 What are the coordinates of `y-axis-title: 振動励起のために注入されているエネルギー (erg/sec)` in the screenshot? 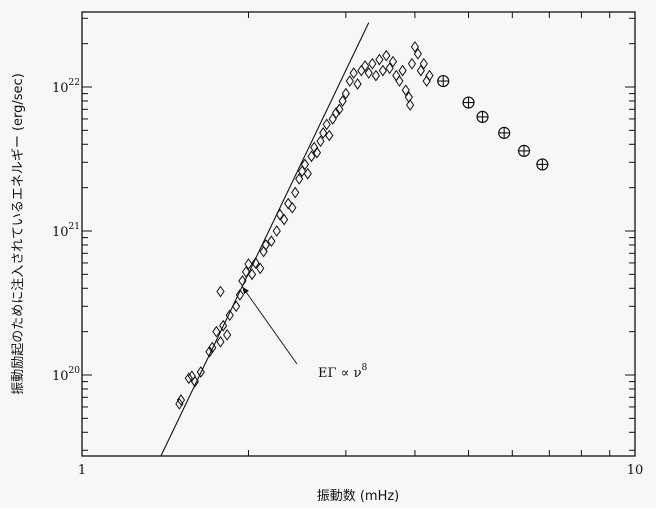 It's located at (18, 234).